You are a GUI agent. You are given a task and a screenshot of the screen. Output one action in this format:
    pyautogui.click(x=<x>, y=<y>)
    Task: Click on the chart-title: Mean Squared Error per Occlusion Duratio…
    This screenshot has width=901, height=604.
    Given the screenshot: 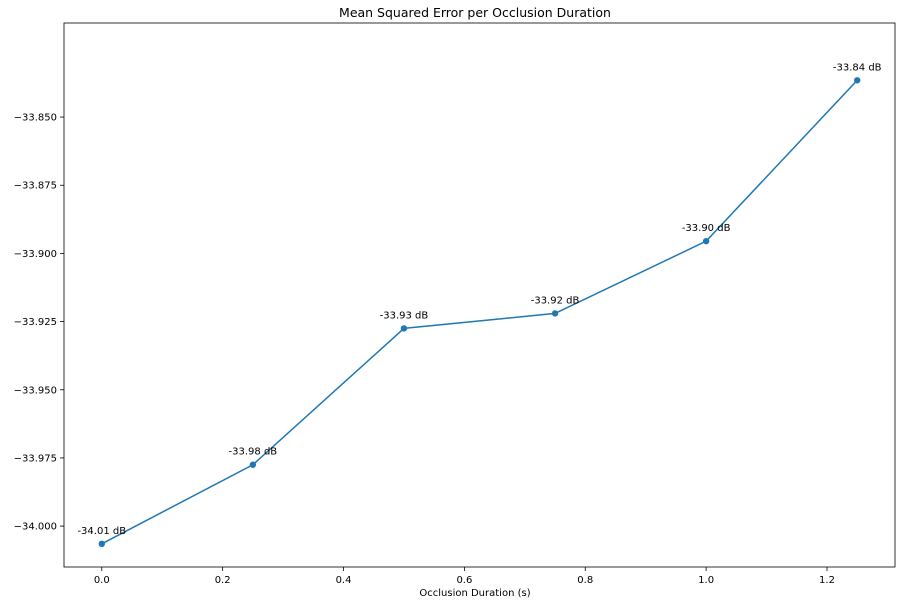 What is the action you would take?
    pyautogui.click(x=475, y=12)
    